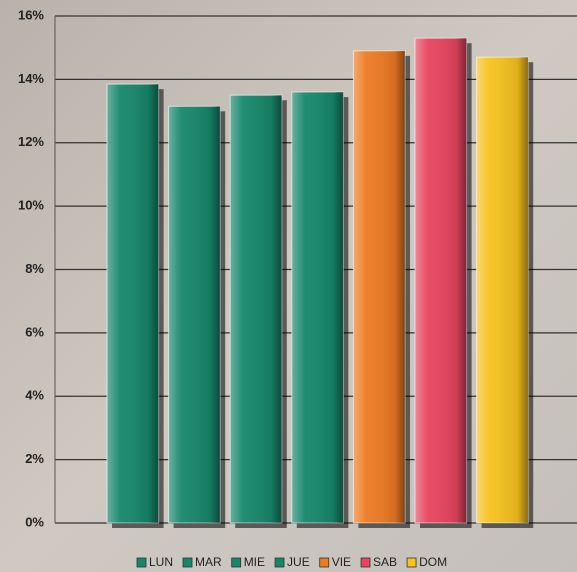 The width and height of the screenshot is (577, 572). Describe the element at coordinates (34, 268) in the screenshot. I see `y-tick-label: 8%` at that location.